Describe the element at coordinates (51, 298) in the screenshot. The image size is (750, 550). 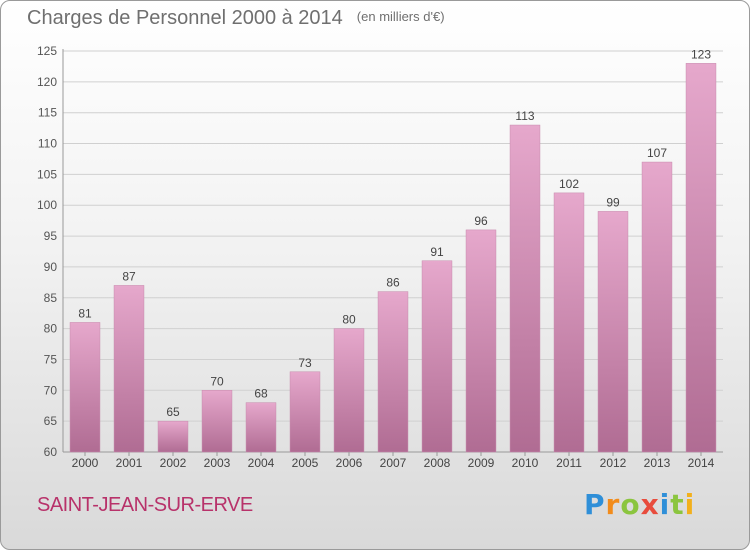
I see `y-tick-label: 85` at that location.